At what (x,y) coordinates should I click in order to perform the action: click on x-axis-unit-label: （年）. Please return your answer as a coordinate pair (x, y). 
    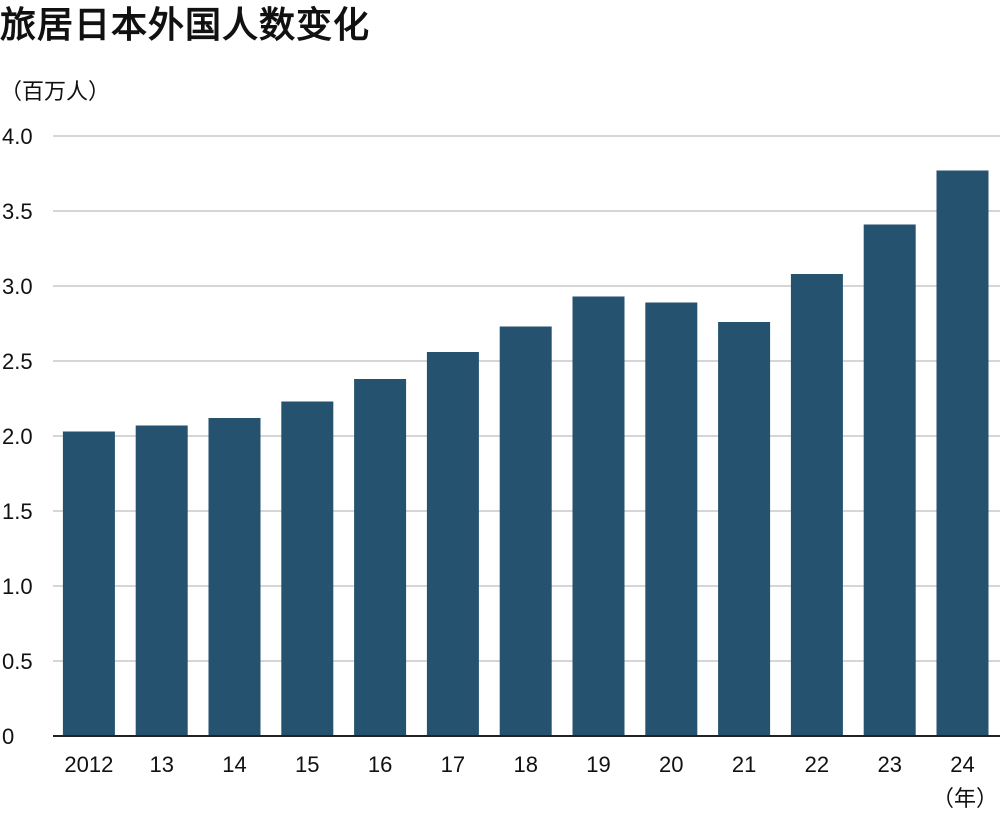
    Looking at the image, I should click on (965, 799).